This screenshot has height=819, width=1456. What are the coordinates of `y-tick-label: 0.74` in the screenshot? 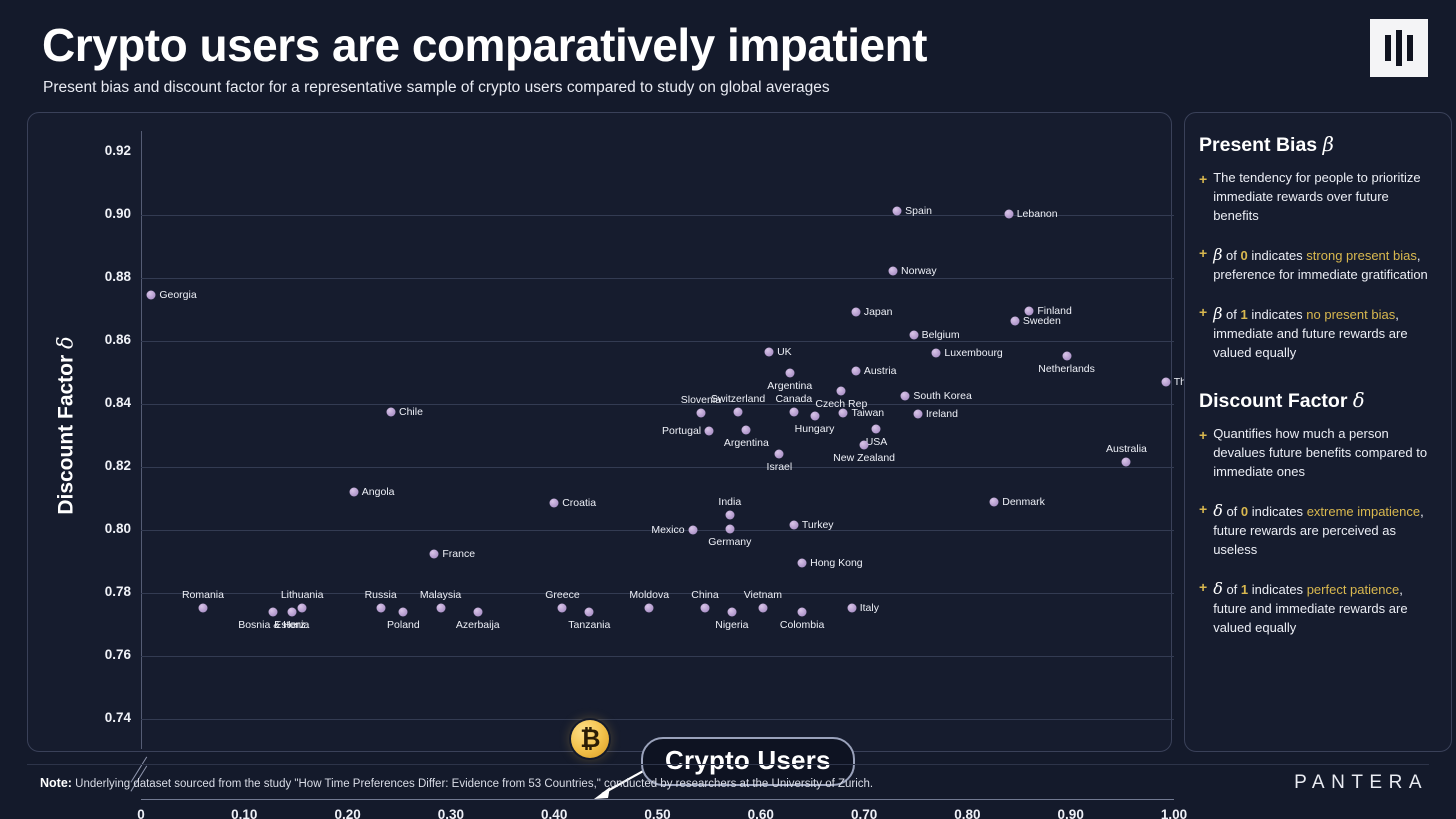 It's located at (117, 718).